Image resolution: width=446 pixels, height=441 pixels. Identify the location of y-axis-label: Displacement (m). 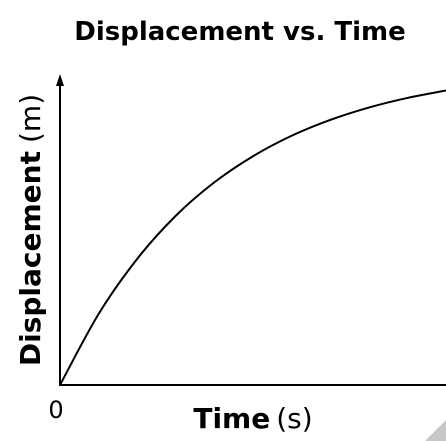
(30, 230).